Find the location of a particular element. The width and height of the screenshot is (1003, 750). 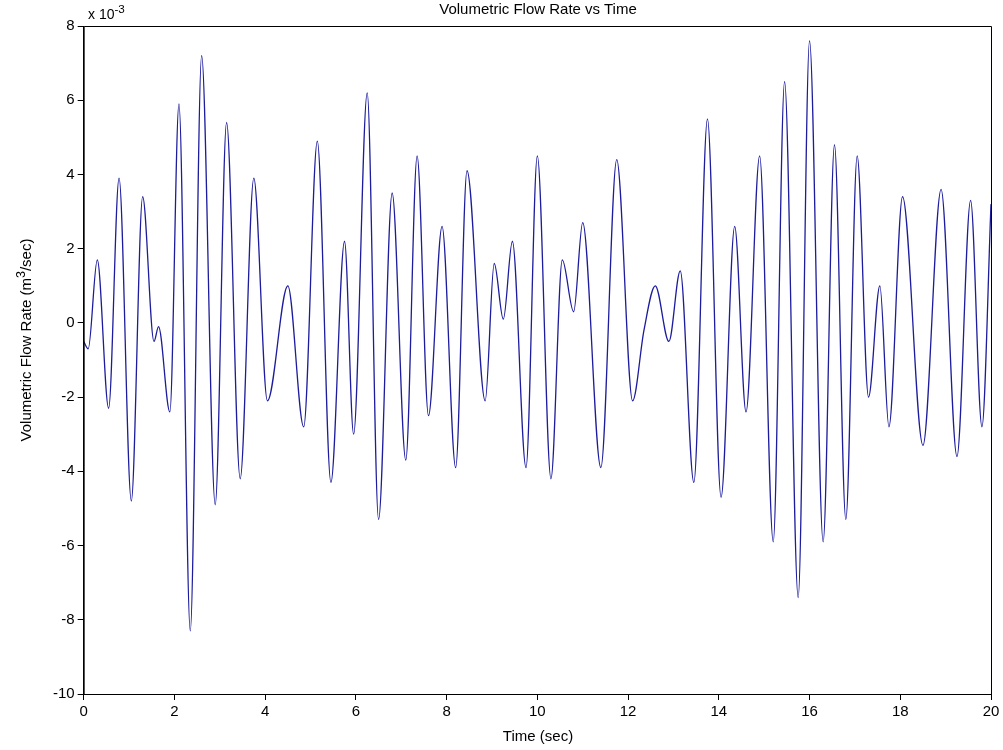

y-tick-label: 2 is located at coordinates (70, 247).